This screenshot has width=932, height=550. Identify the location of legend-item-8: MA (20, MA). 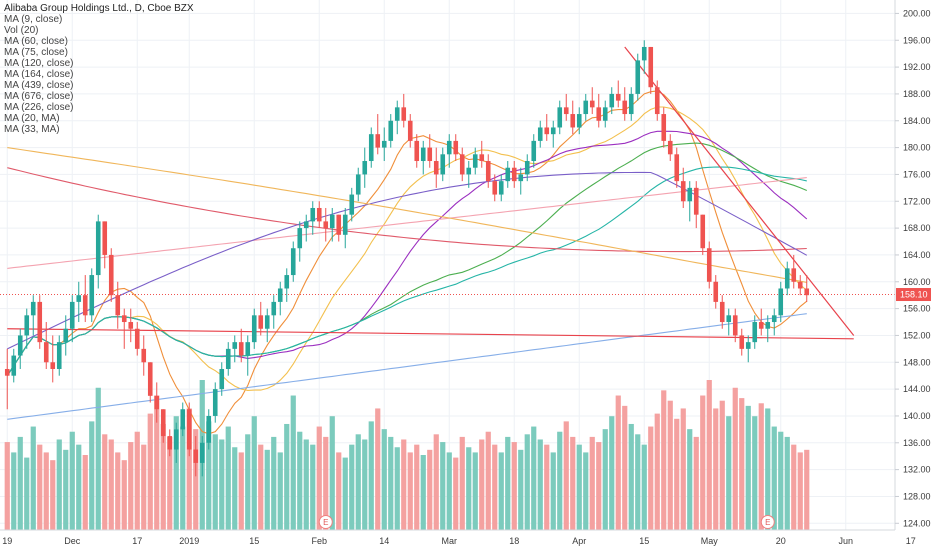
(32, 118).